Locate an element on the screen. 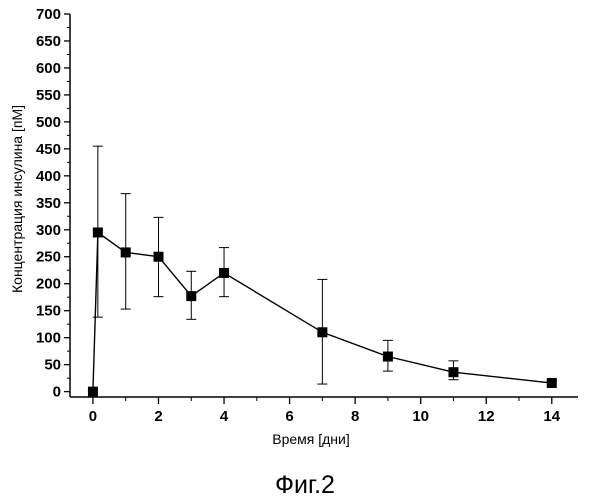 The image size is (603, 500). x-tick-label: 2 is located at coordinates (158, 416).